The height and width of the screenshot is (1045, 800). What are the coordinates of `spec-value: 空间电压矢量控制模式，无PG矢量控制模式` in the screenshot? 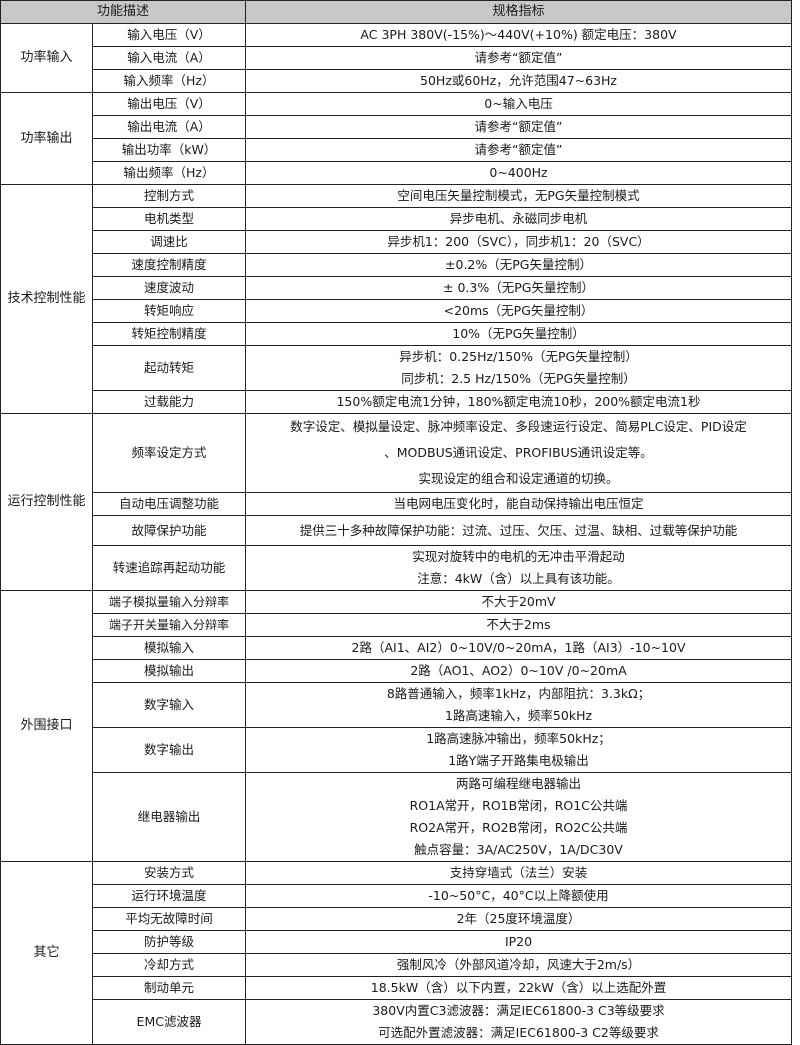 It's located at (518, 196).